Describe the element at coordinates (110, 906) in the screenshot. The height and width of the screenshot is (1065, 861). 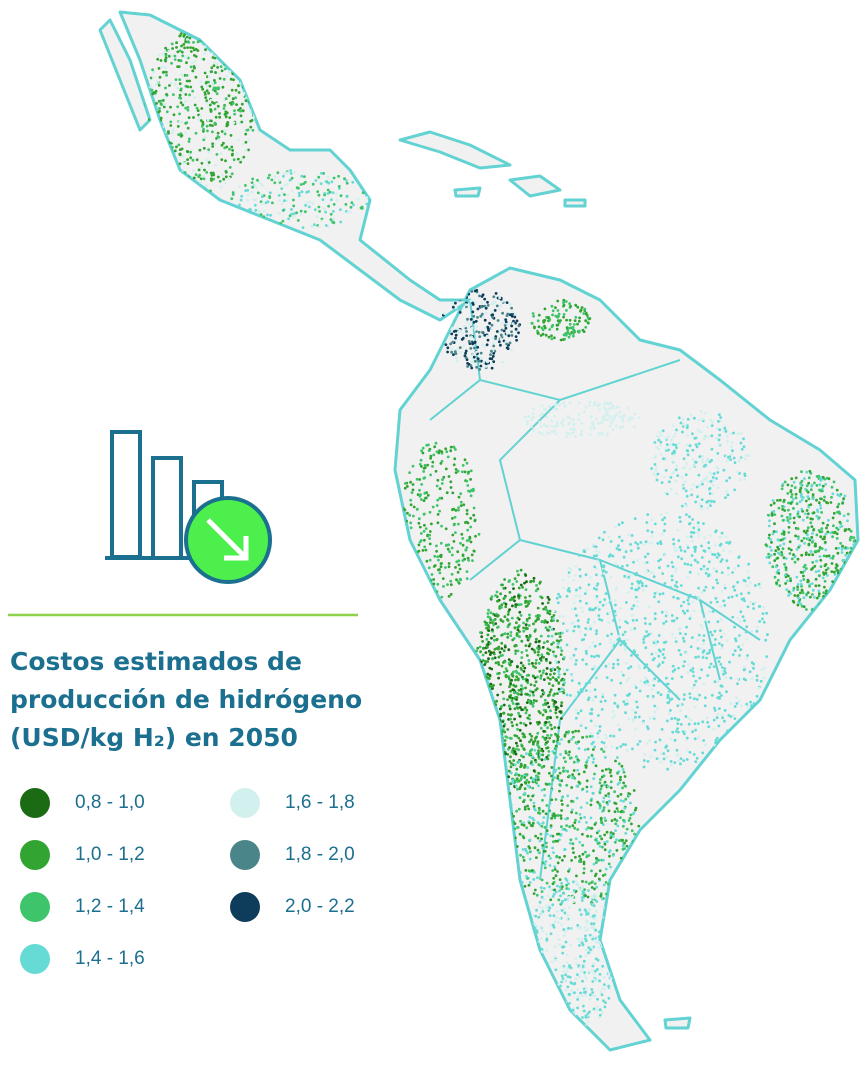
I see `legend-label: 1,2 - 1,4` at that location.